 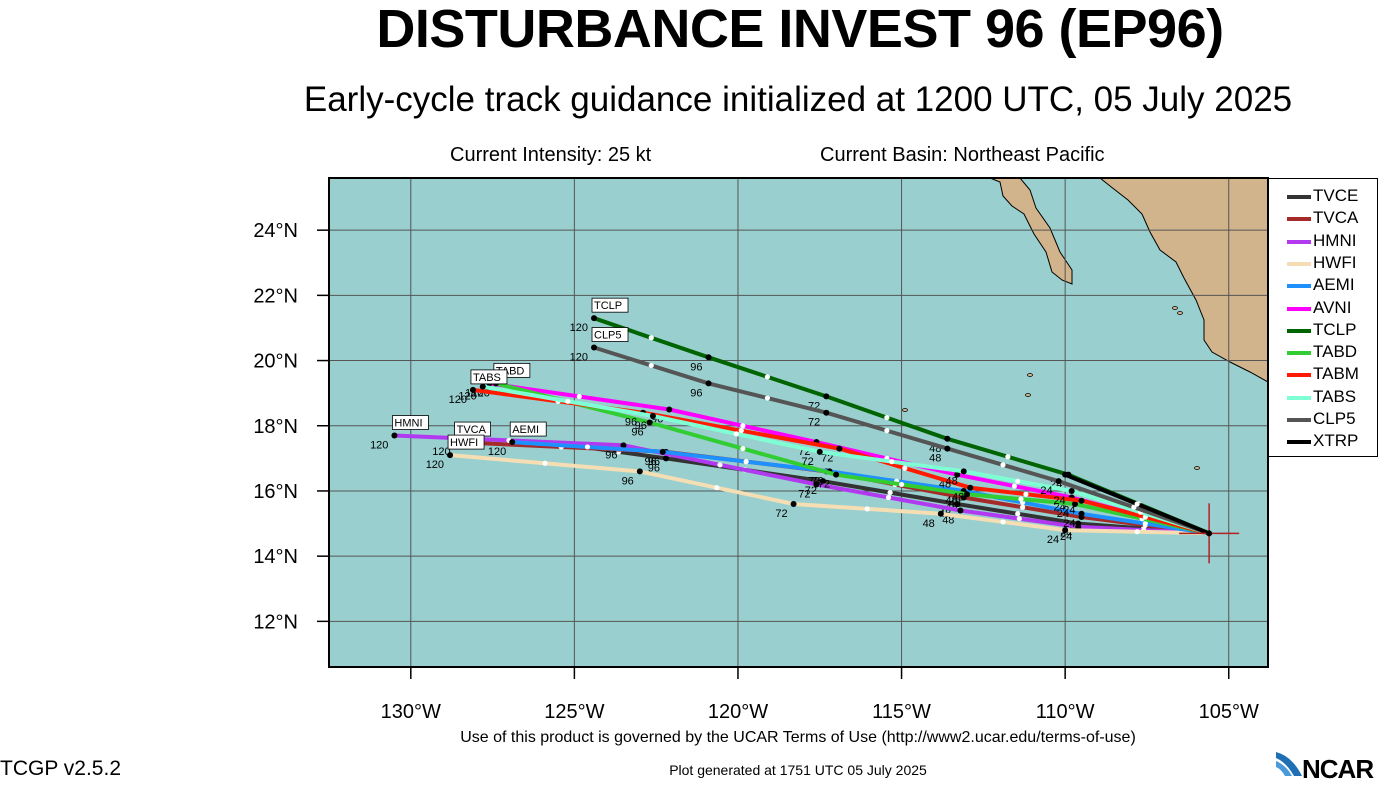 I want to click on lon-tick-label: 120°W, so click(x=738, y=712).